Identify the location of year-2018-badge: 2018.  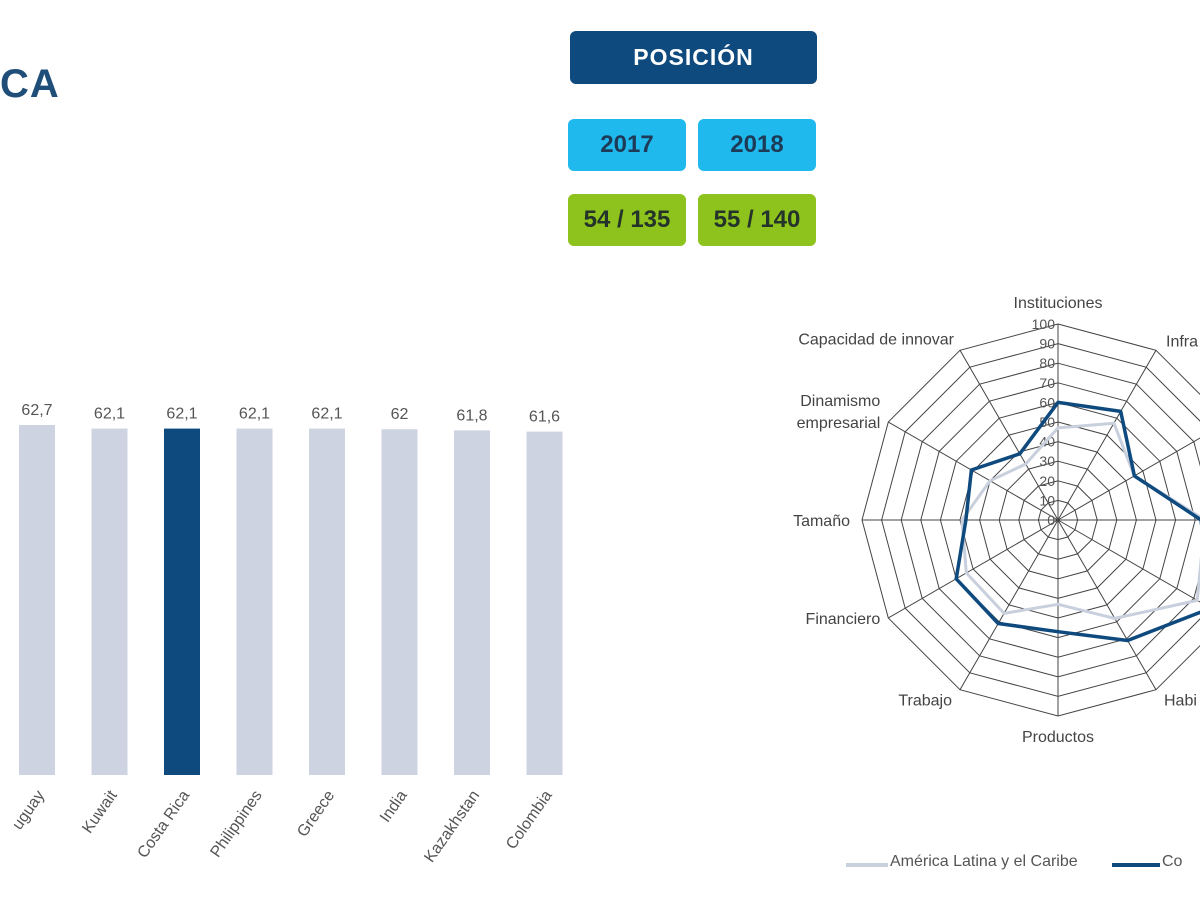
(757, 145).